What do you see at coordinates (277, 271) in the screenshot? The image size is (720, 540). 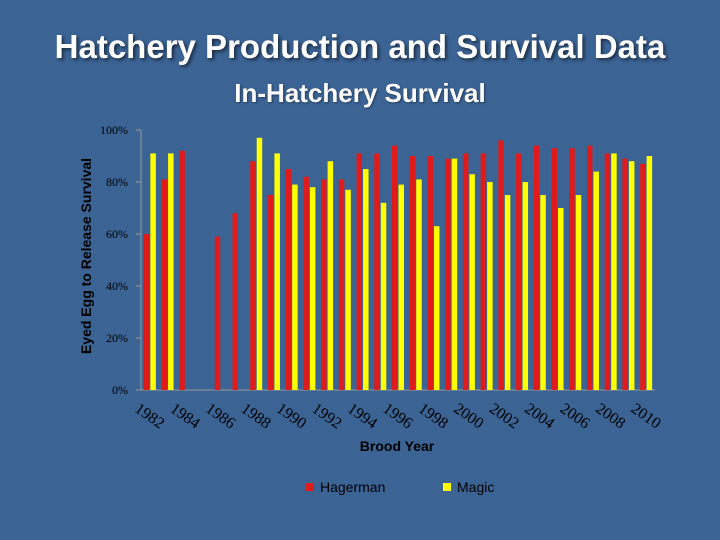 I see `bar-magic-1989` at bounding box center [277, 271].